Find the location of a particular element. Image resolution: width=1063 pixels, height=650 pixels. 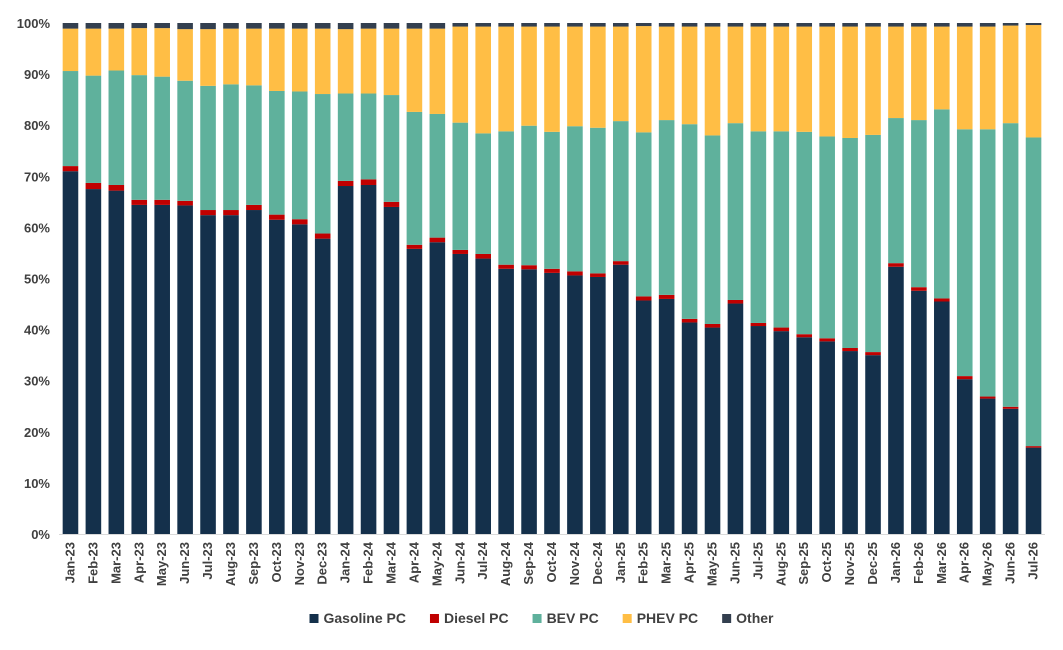

x-tick-label: Apr-26 is located at coordinates (964, 562).